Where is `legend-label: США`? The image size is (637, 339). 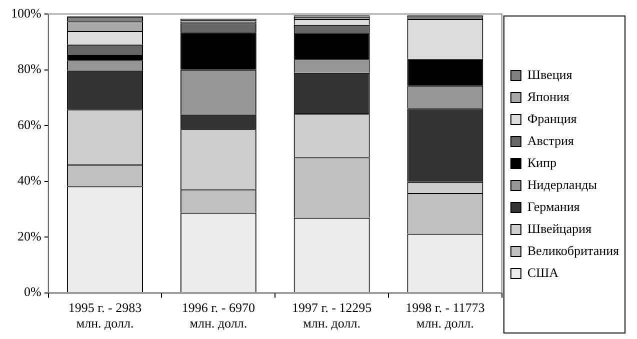
legend-label: США is located at coordinates (543, 272).